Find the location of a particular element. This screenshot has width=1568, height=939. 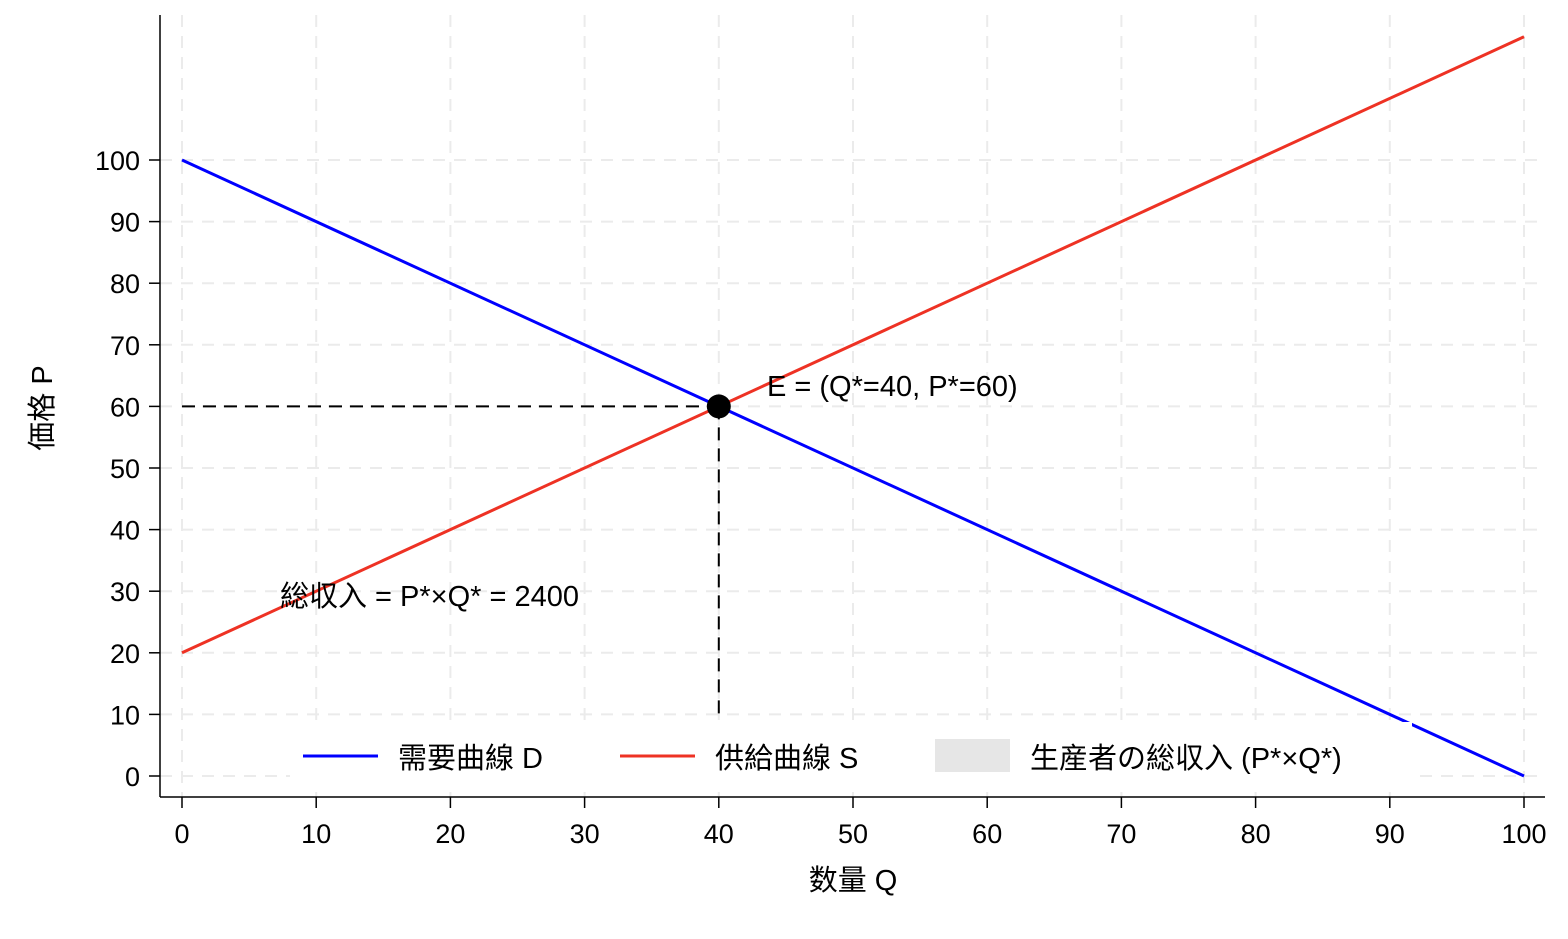

legend: 需要曲線 D 供給曲線 S 生産者の総収入 (P*×Q*) is located at coordinates (851, 757).